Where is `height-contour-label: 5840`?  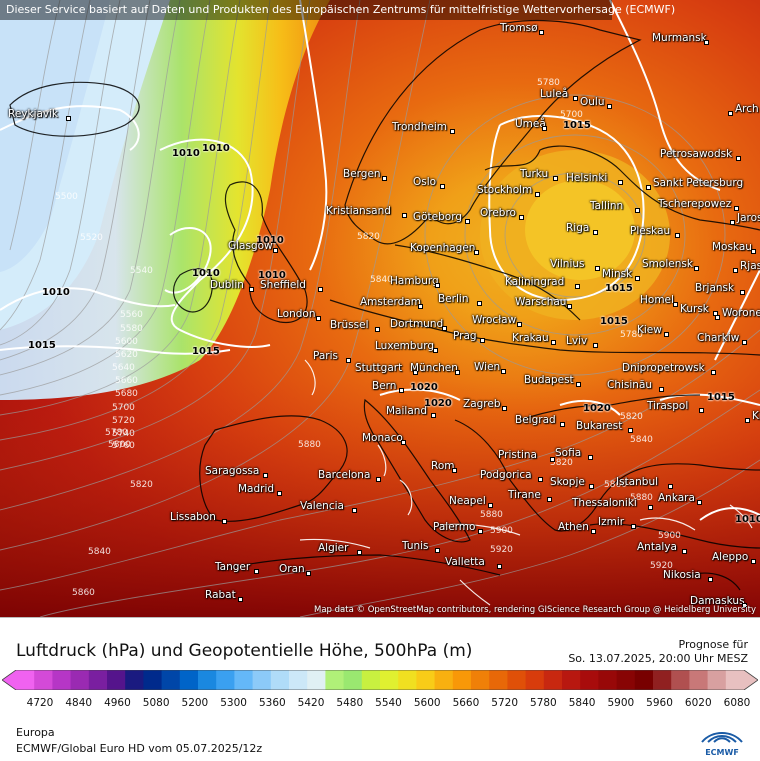
height-contour-label: 5840 is located at coordinates (99, 552).